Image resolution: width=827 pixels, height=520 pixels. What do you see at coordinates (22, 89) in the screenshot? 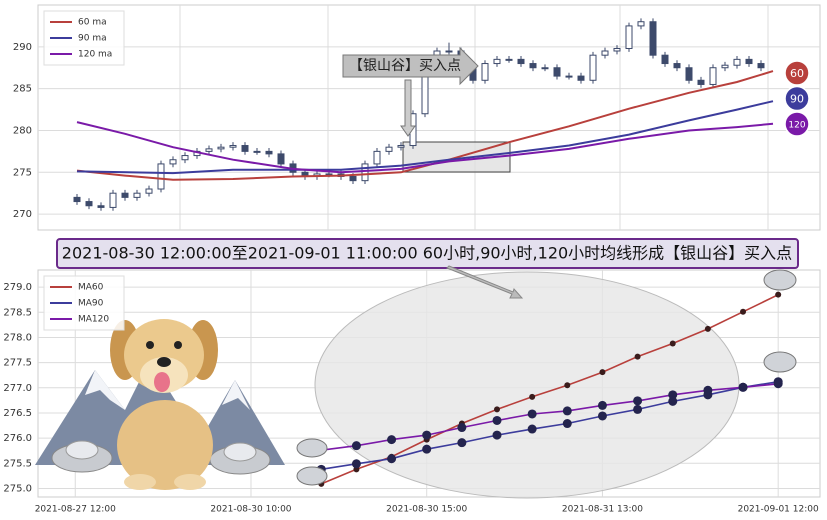
I see `y-tick-label: 285` at bounding box center [22, 89].